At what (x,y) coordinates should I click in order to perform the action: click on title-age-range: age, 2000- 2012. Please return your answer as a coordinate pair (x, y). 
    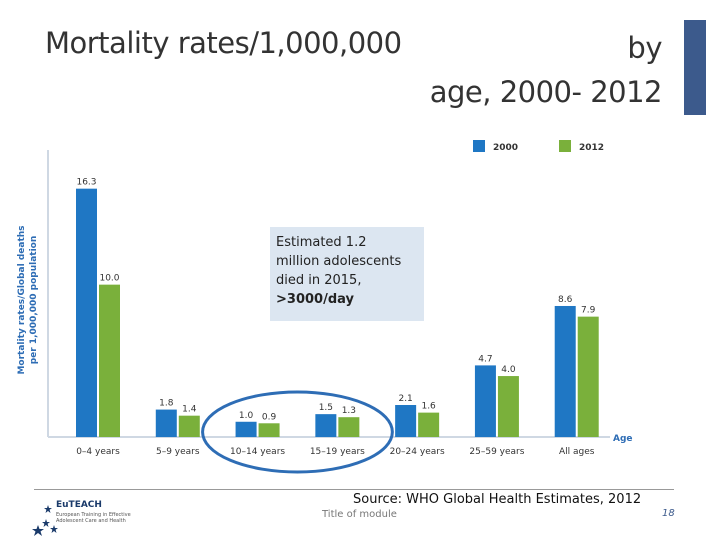
    Looking at the image, I should click on (546, 92).